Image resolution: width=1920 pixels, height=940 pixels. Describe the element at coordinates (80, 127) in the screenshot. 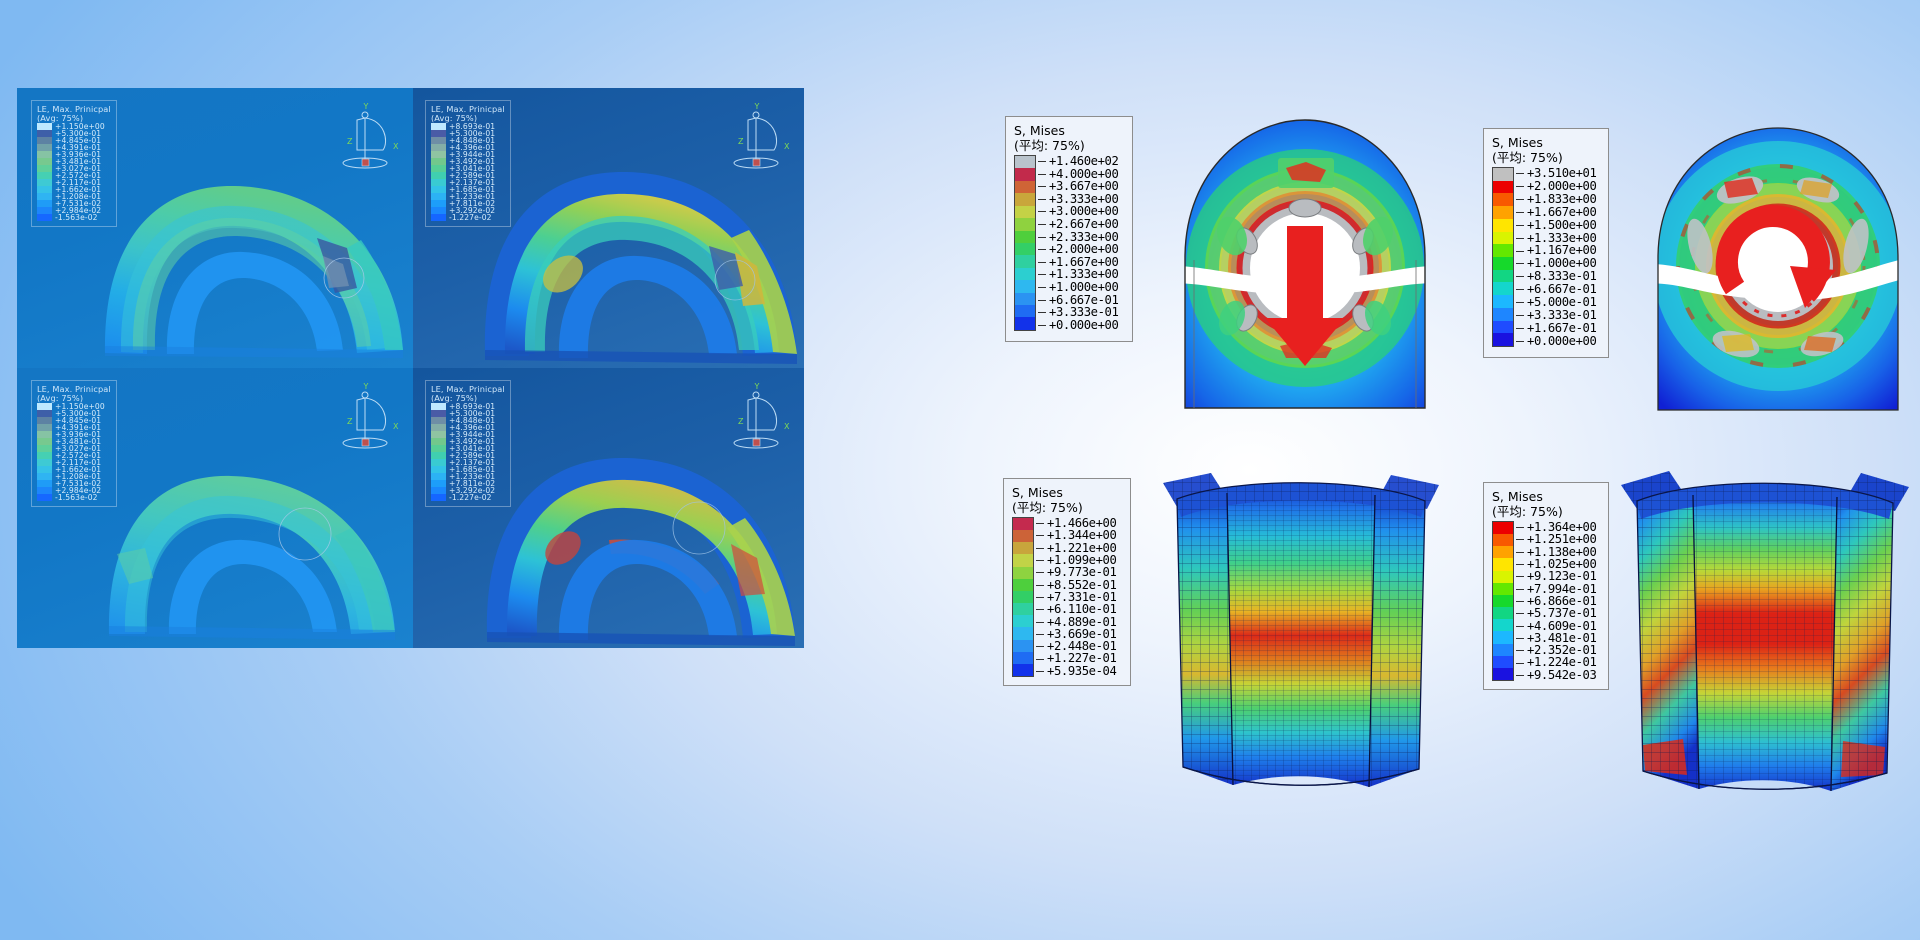

I see `legend-tick-0: +1.150e+00` at that location.